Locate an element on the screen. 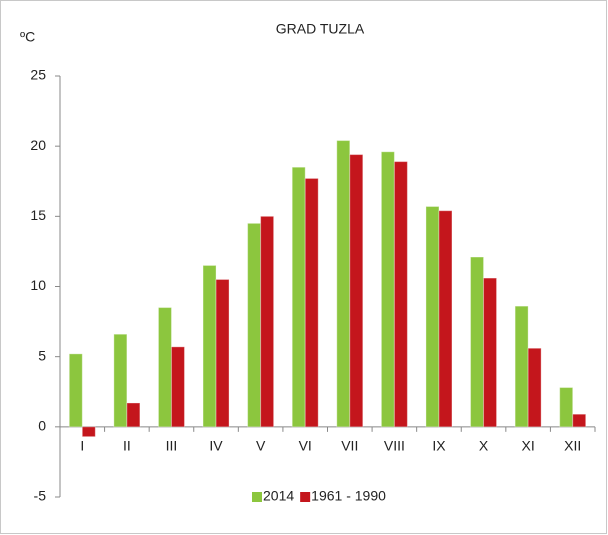 The height and width of the screenshot is (535, 608). y-tick-label: 0 is located at coordinates (42, 426).